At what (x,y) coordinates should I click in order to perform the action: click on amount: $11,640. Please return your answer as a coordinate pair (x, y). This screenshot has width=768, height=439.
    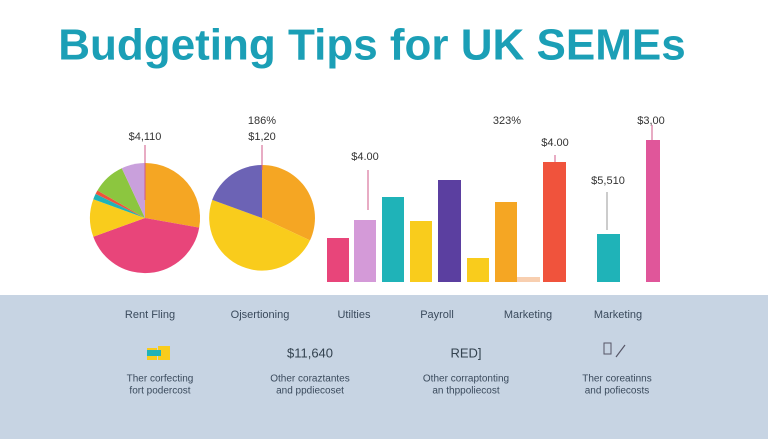
    Looking at the image, I should click on (310, 352).